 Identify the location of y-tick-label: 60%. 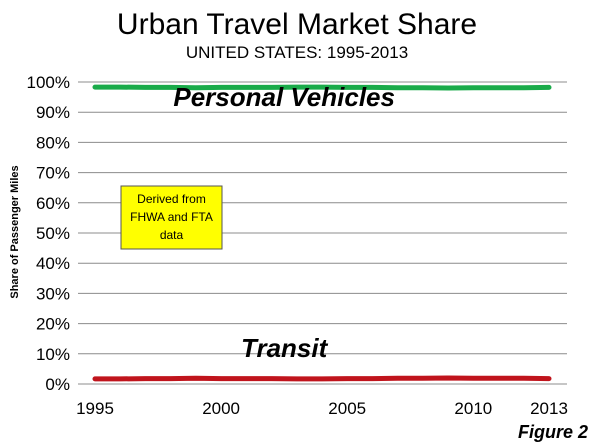
(53, 203).